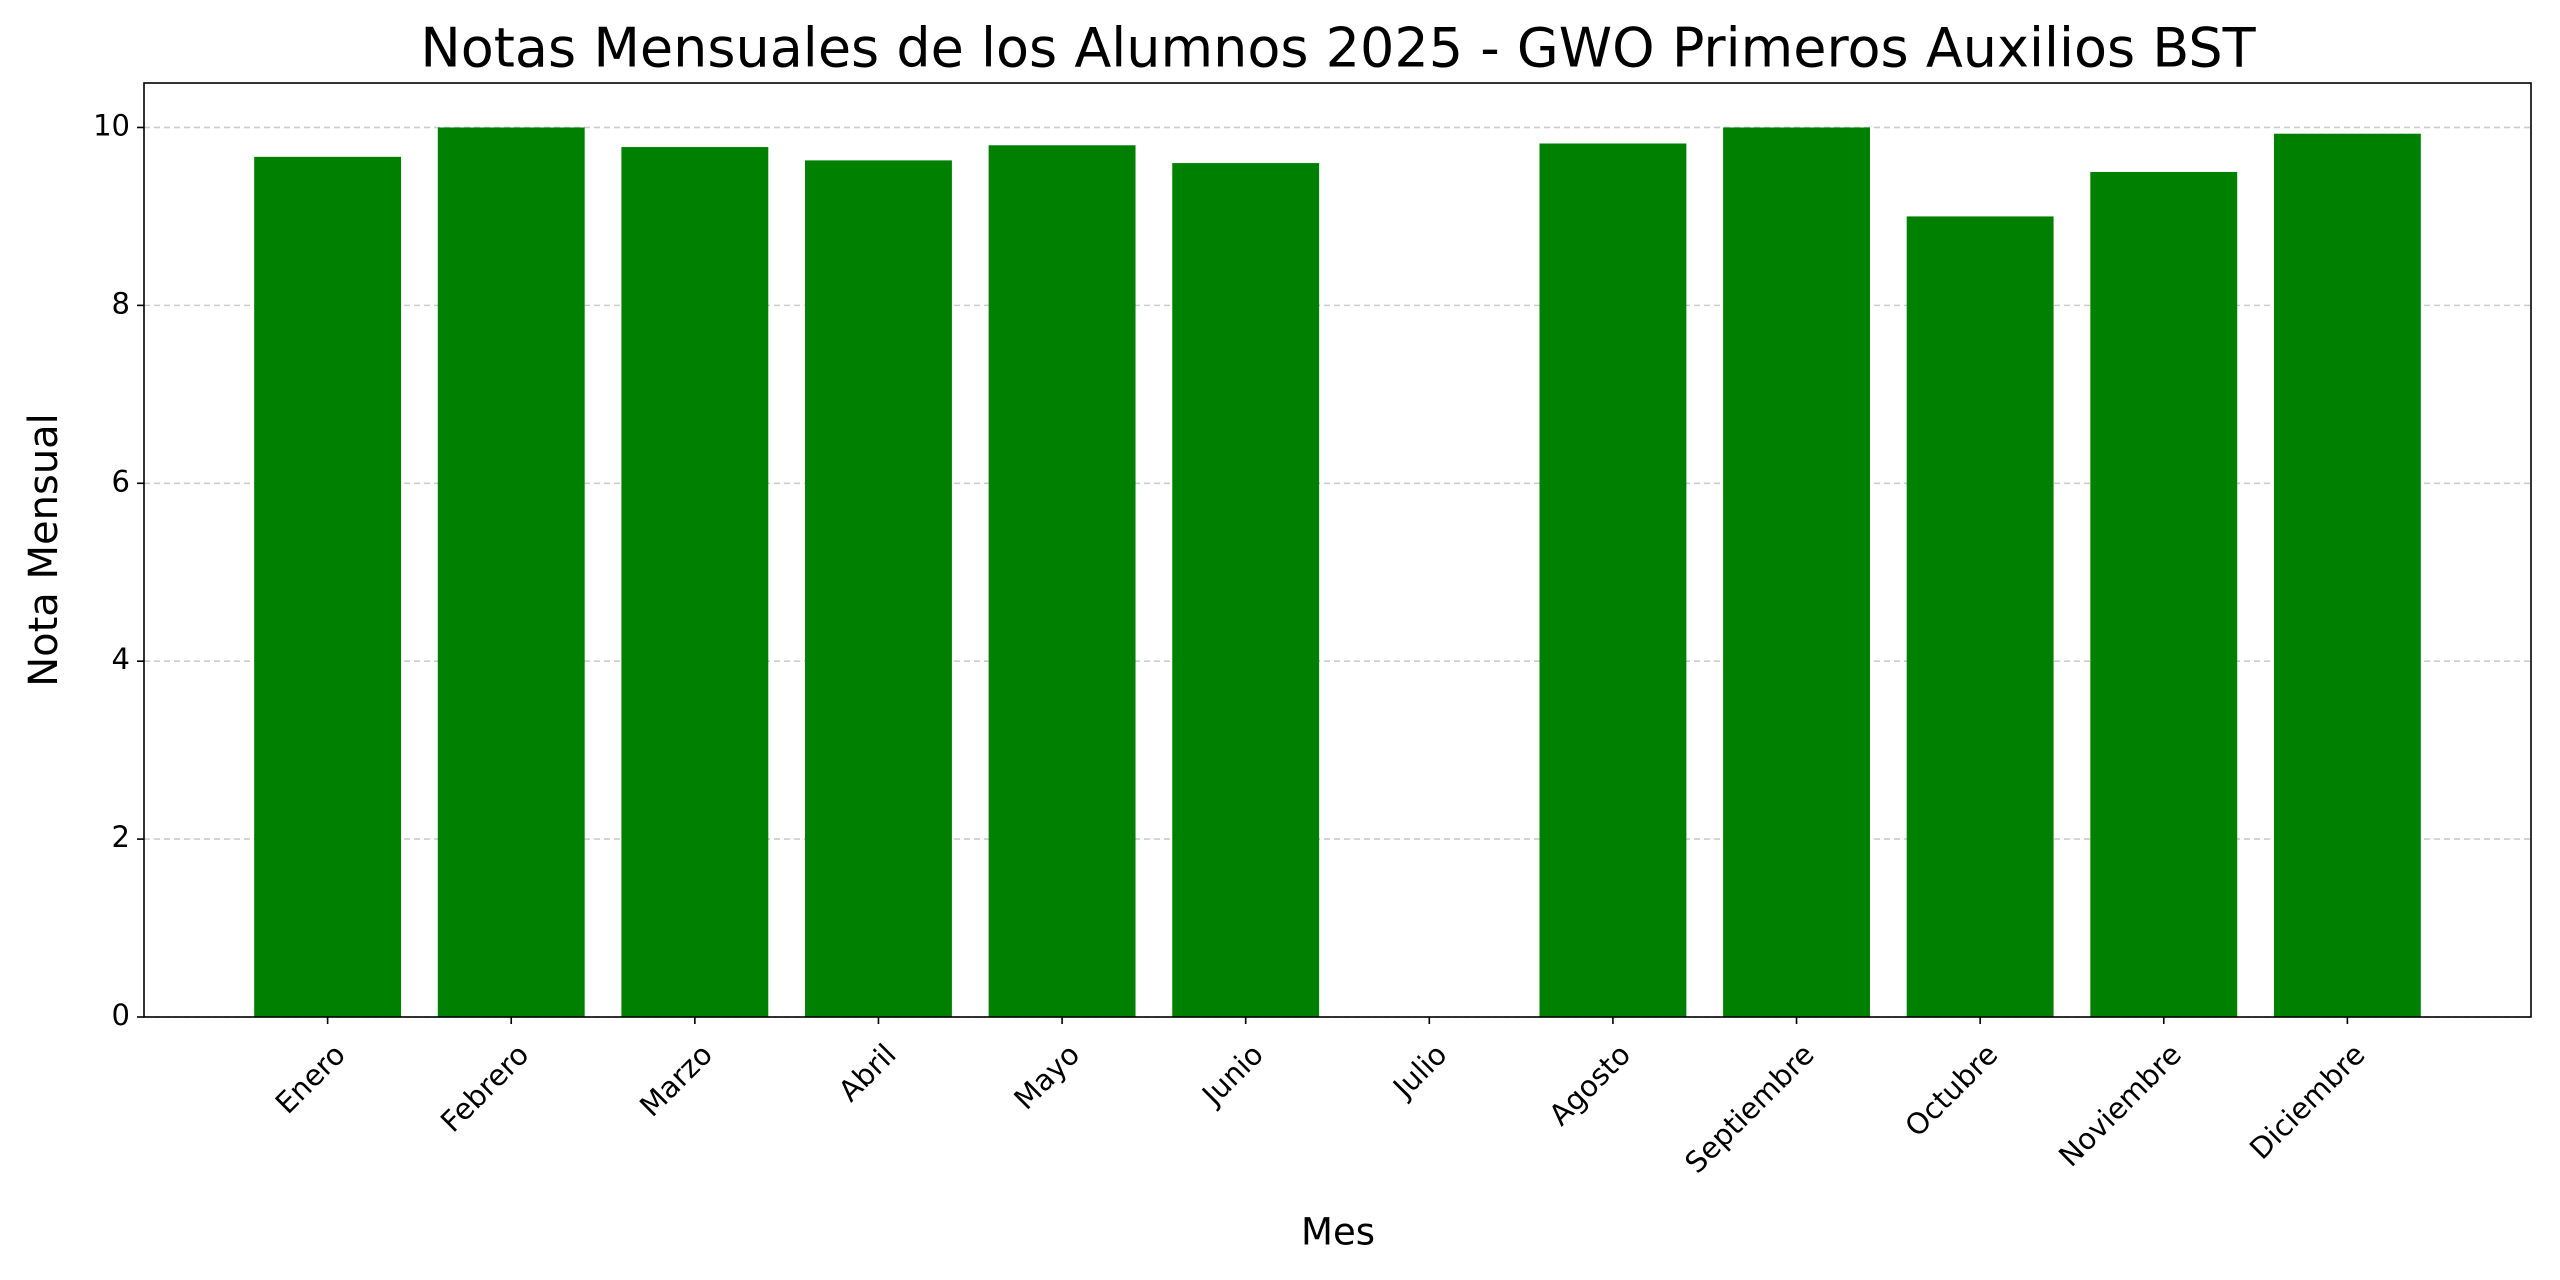  I want to click on y-tick-label: 0, so click(121, 1015).